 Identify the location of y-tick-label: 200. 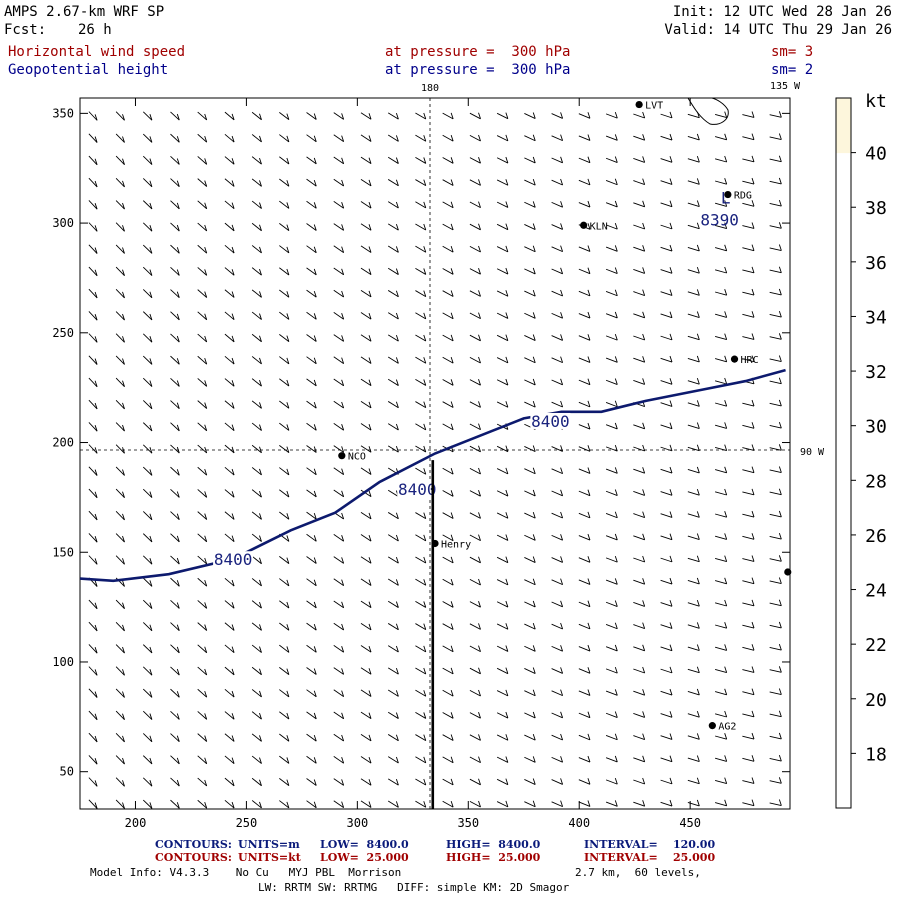
(63, 443).